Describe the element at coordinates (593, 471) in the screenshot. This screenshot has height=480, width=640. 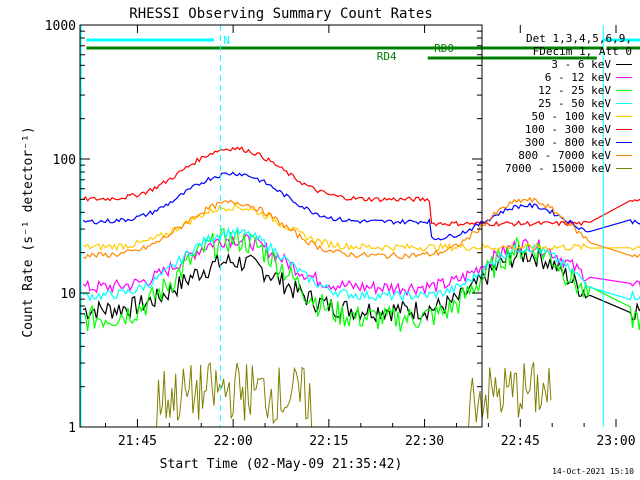
I see `timestamp: 14-Oct-2021 15:10` at that location.